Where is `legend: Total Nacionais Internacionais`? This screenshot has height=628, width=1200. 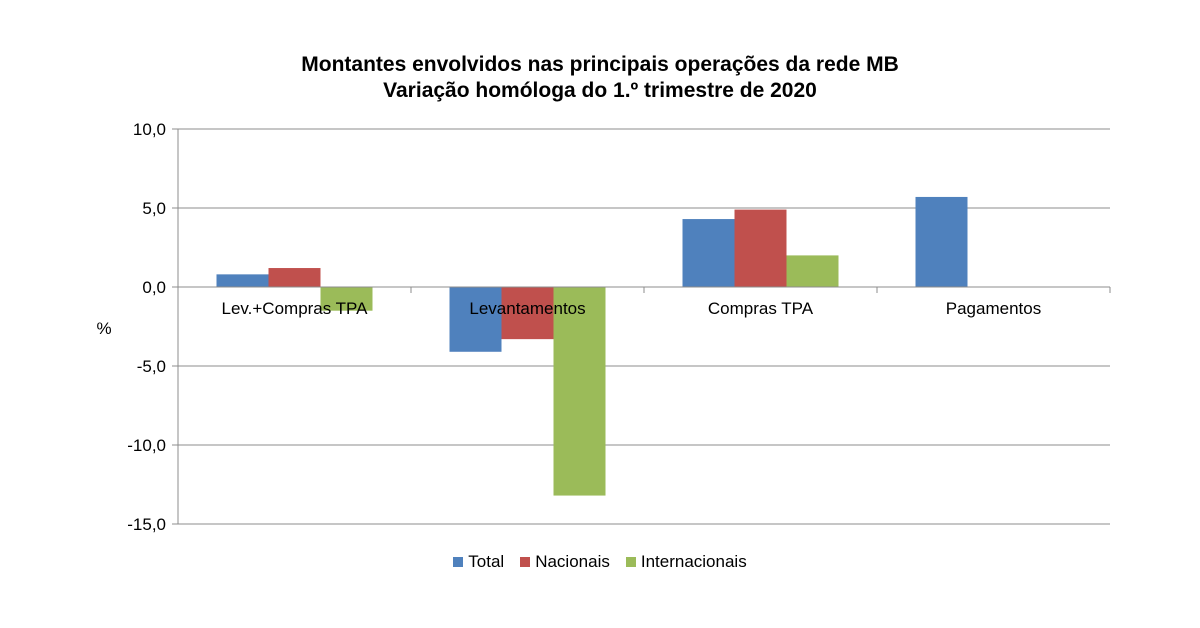
legend: Total Nacionais Internacionais is located at coordinates (600, 562).